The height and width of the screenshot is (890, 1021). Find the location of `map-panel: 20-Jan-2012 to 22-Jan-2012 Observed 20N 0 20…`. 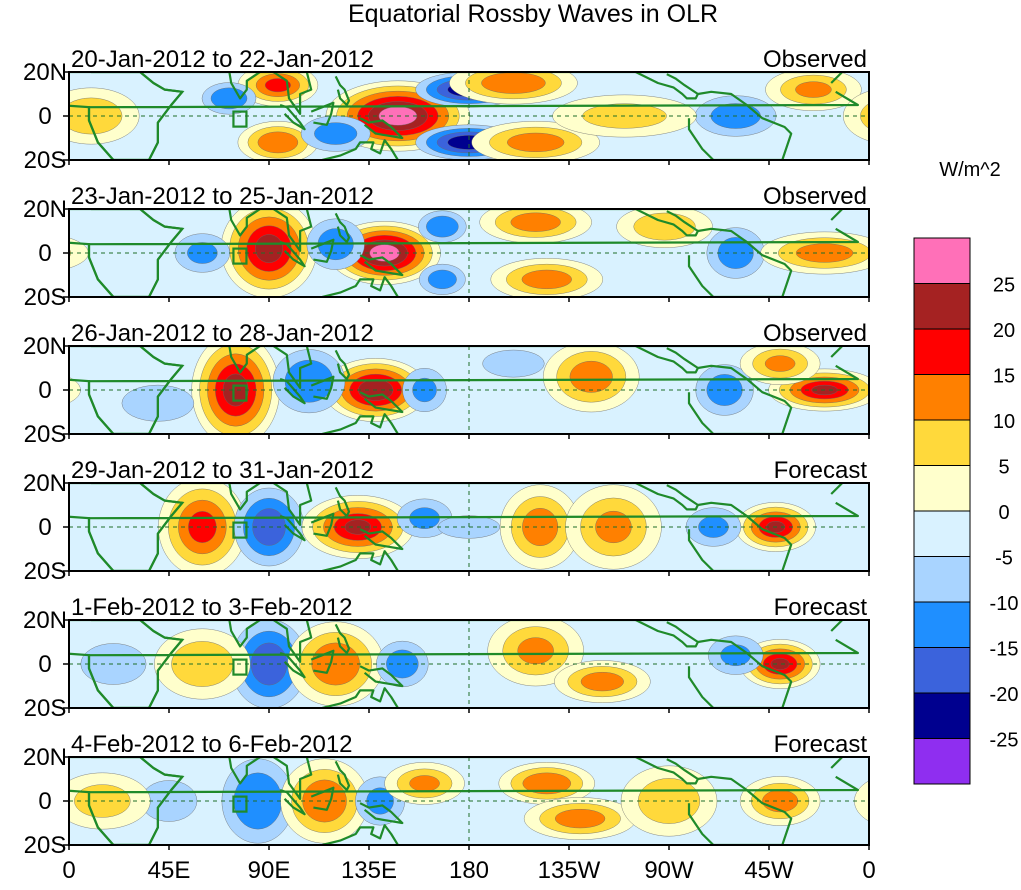

map-panel: 20-Jan-2012 to 22-Jan-2012 Observed 20N 0 20… is located at coordinates (522, 110).